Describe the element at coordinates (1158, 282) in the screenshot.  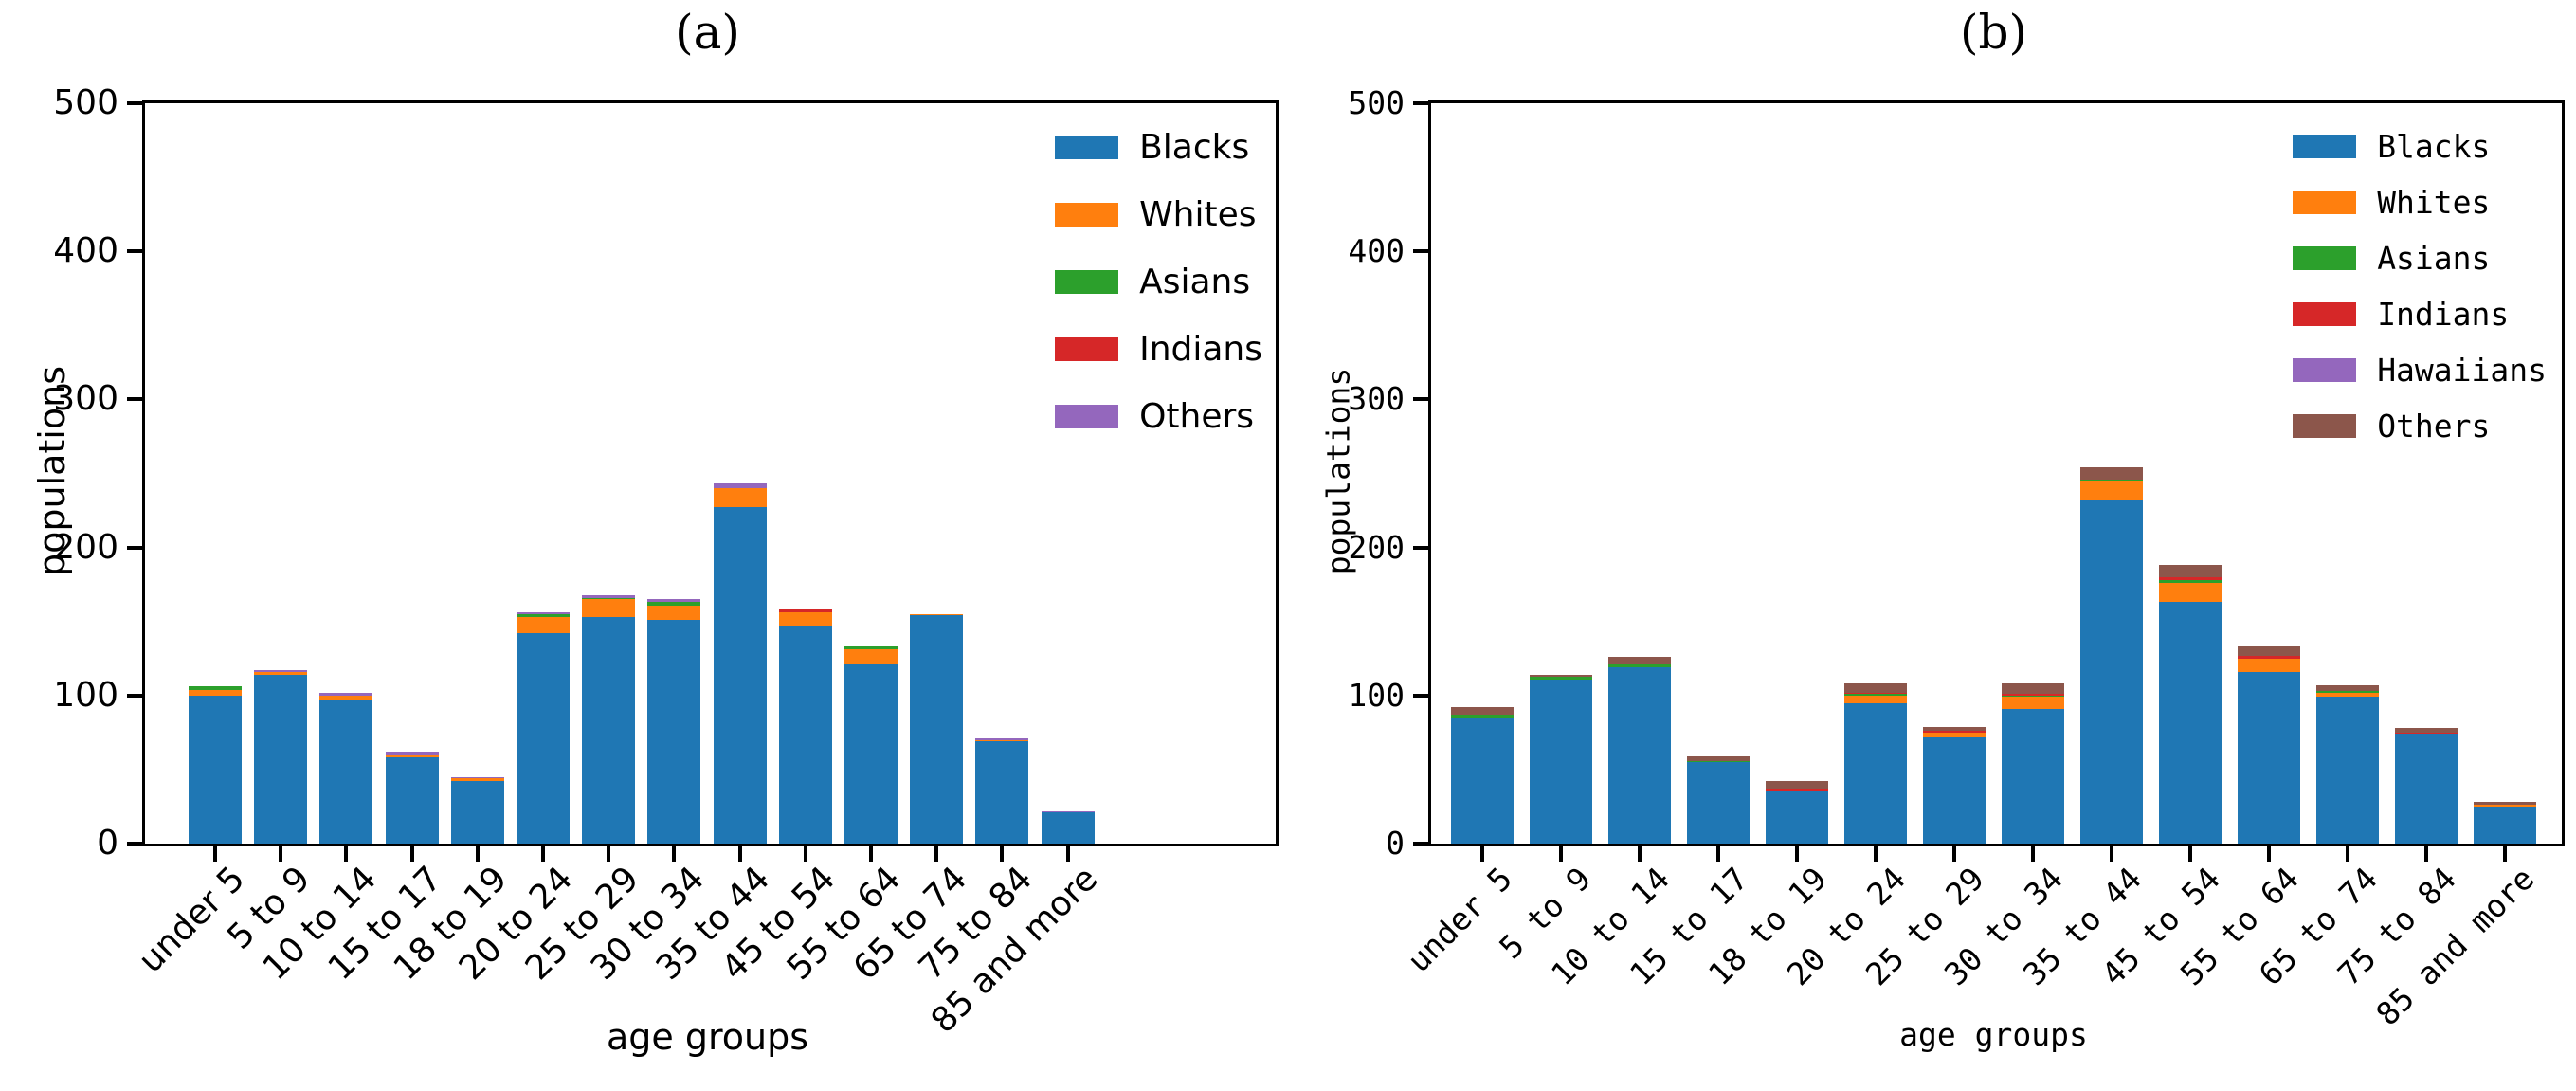
I see `legend-item: Asians` at that location.